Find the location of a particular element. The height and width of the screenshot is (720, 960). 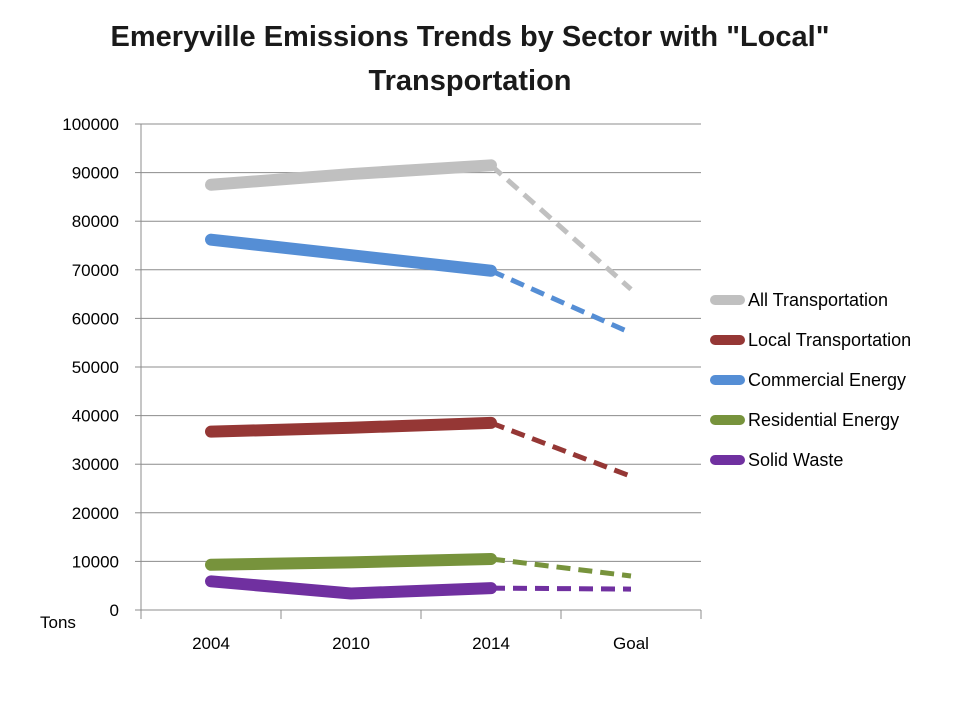

legend-label-solid-waste: Solid Waste is located at coordinates (795, 460).